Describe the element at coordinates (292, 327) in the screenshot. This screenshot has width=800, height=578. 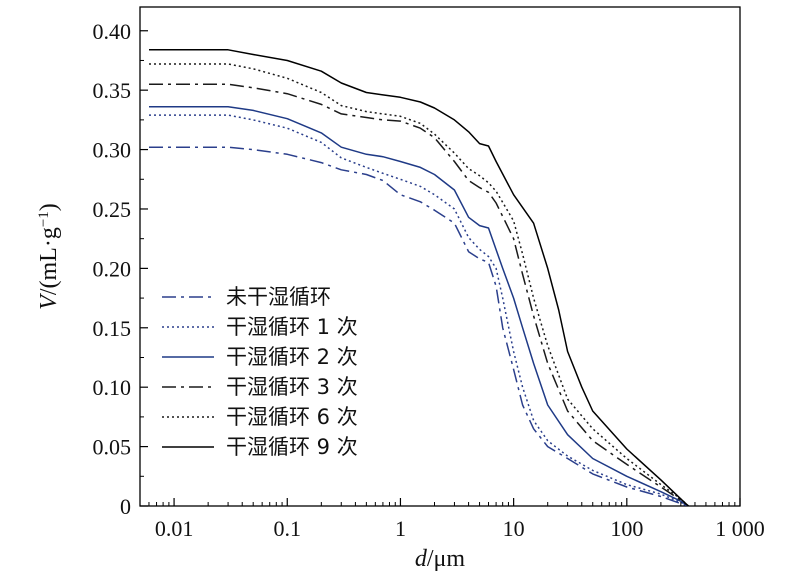
I see `legend-label-2: 干湿循环 1 次` at that location.